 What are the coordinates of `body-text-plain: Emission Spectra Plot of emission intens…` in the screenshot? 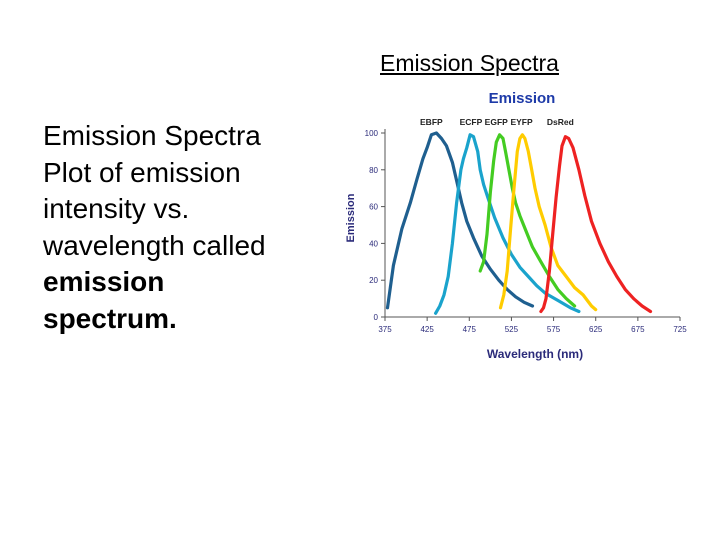 It's located at (154, 190).